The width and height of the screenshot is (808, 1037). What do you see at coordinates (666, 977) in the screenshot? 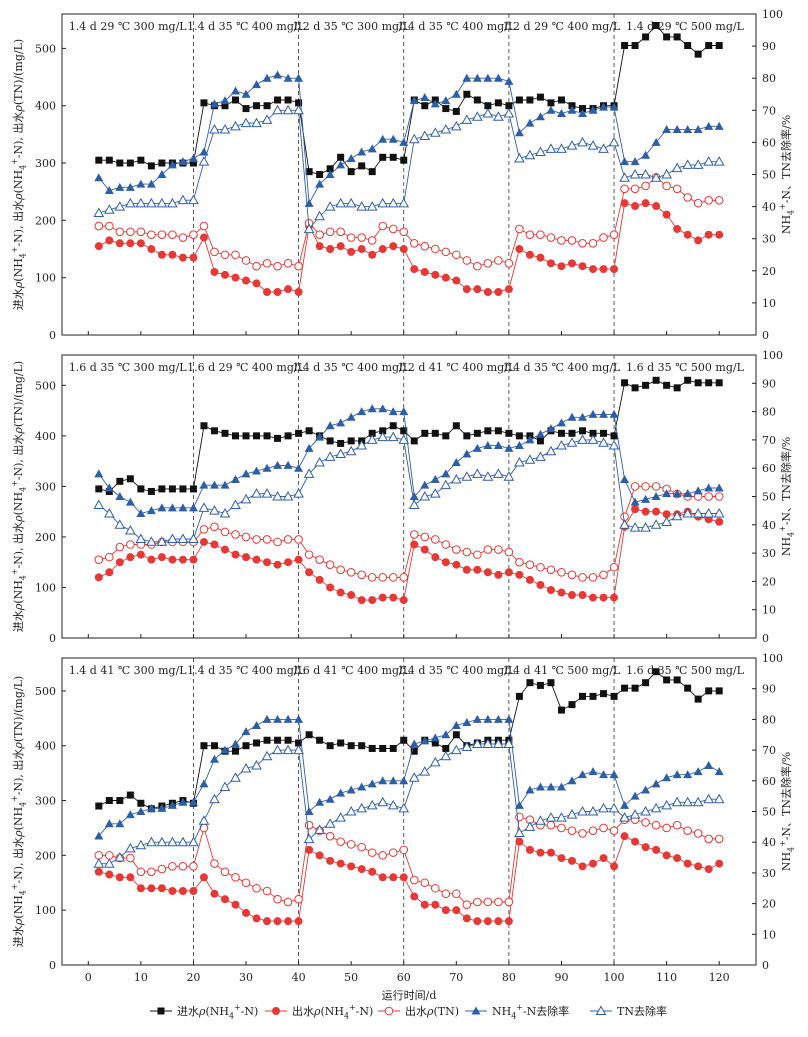
I see `x-tick-label: 110` at bounding box center [666, 977].